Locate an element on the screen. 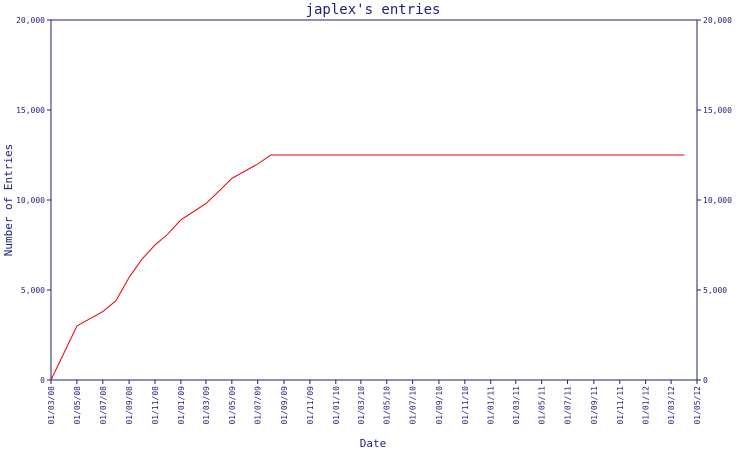  x-tick-label: 01/03/08 is located at coordinates (51, 405).